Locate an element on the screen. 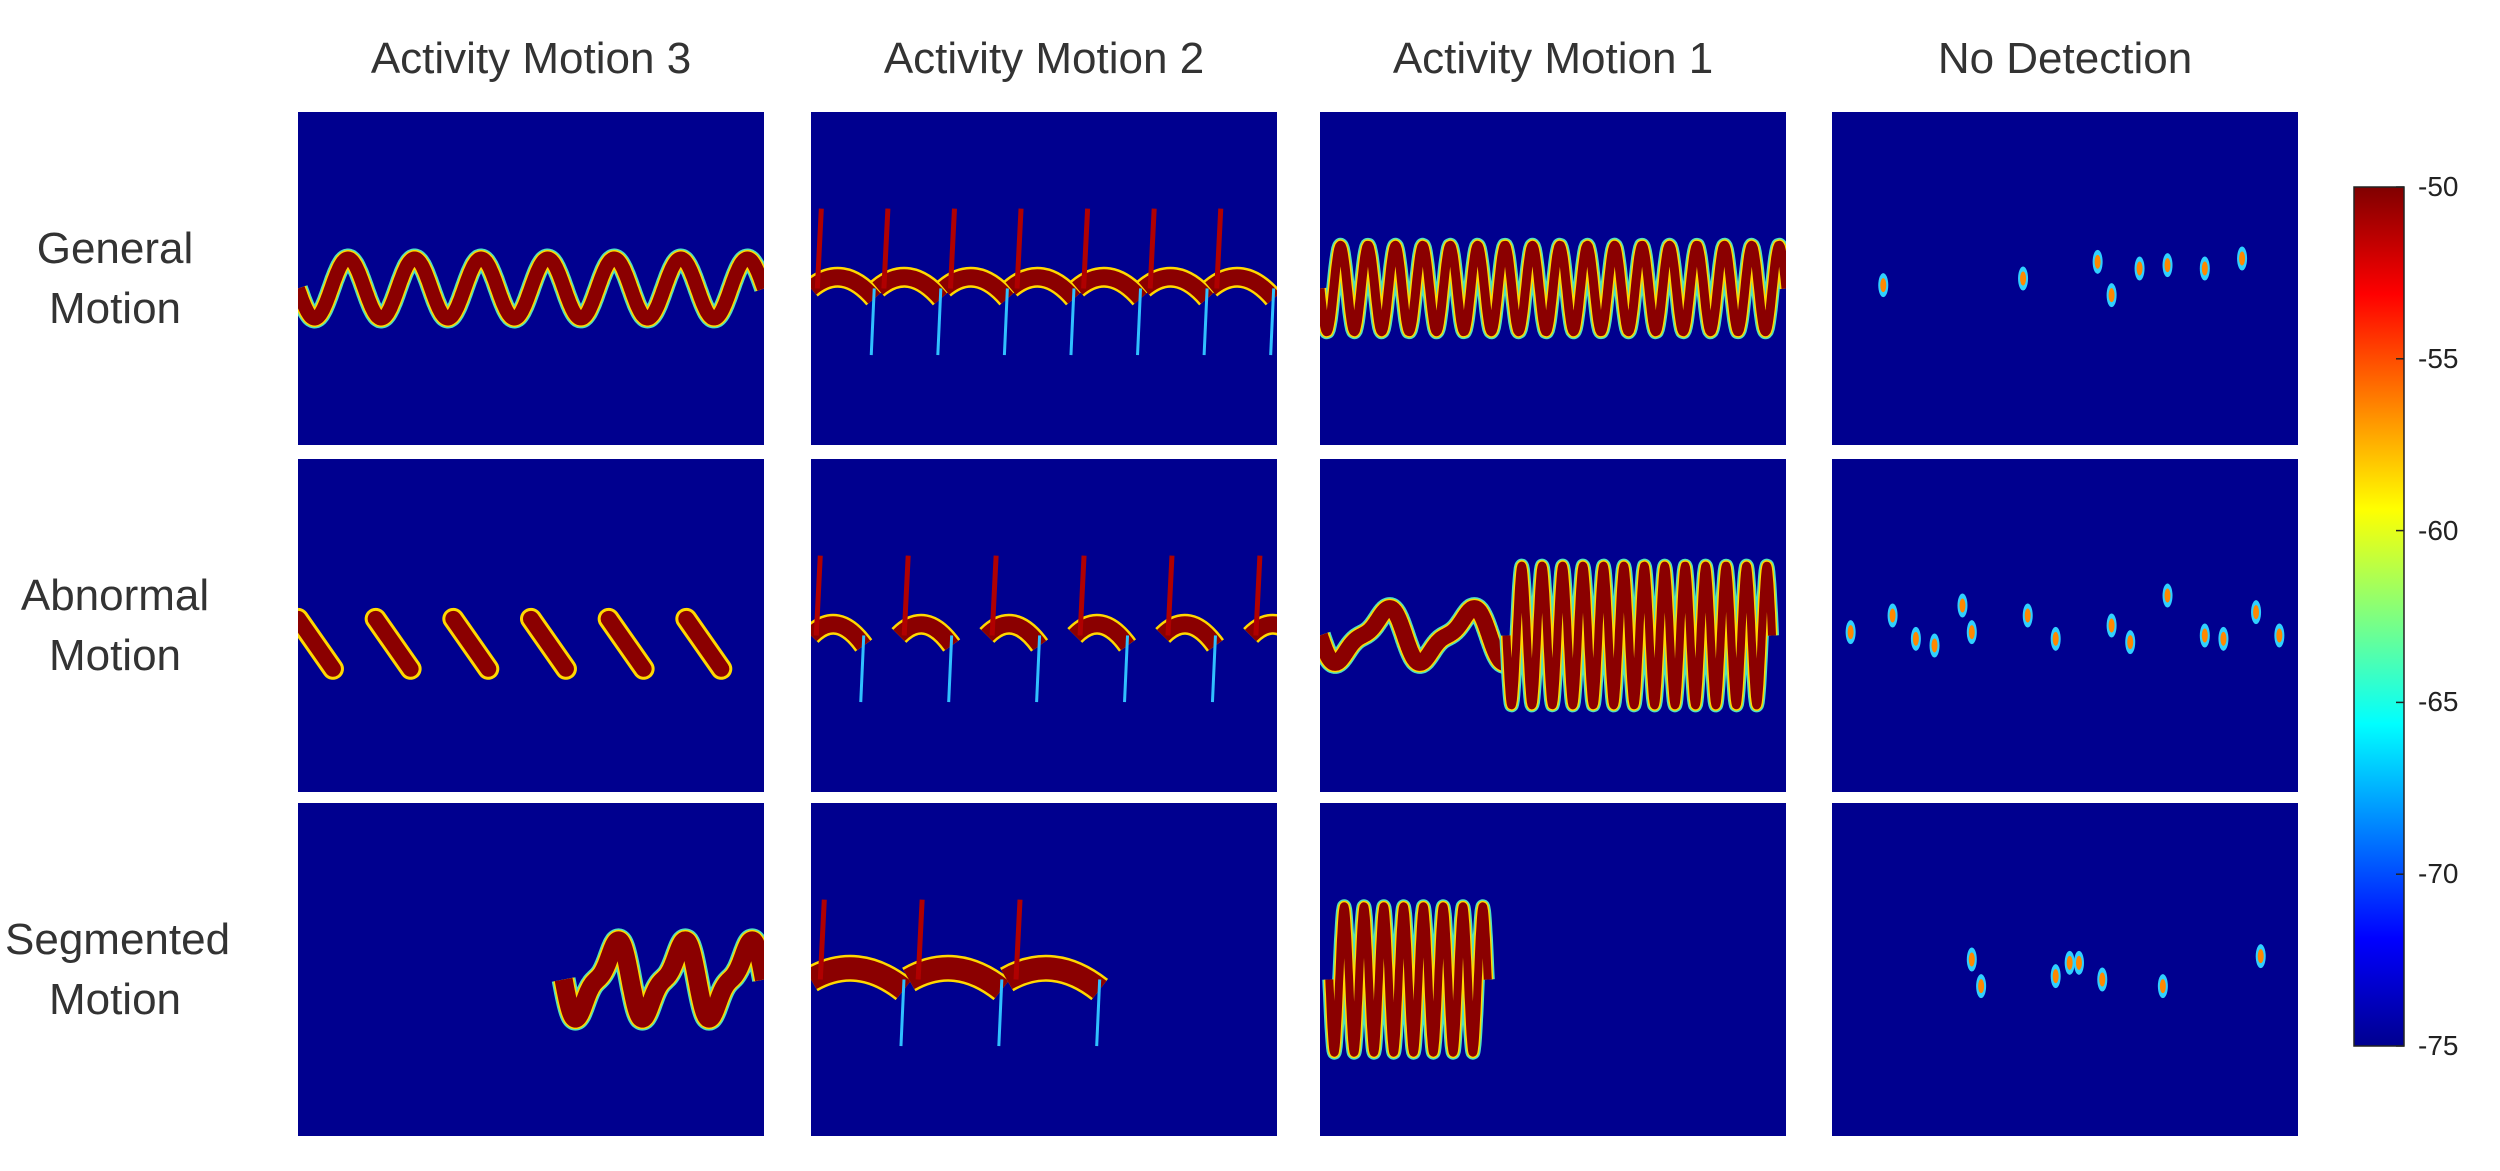  colorbar-tick-label: -70 is located at coordinates (2438, 874).